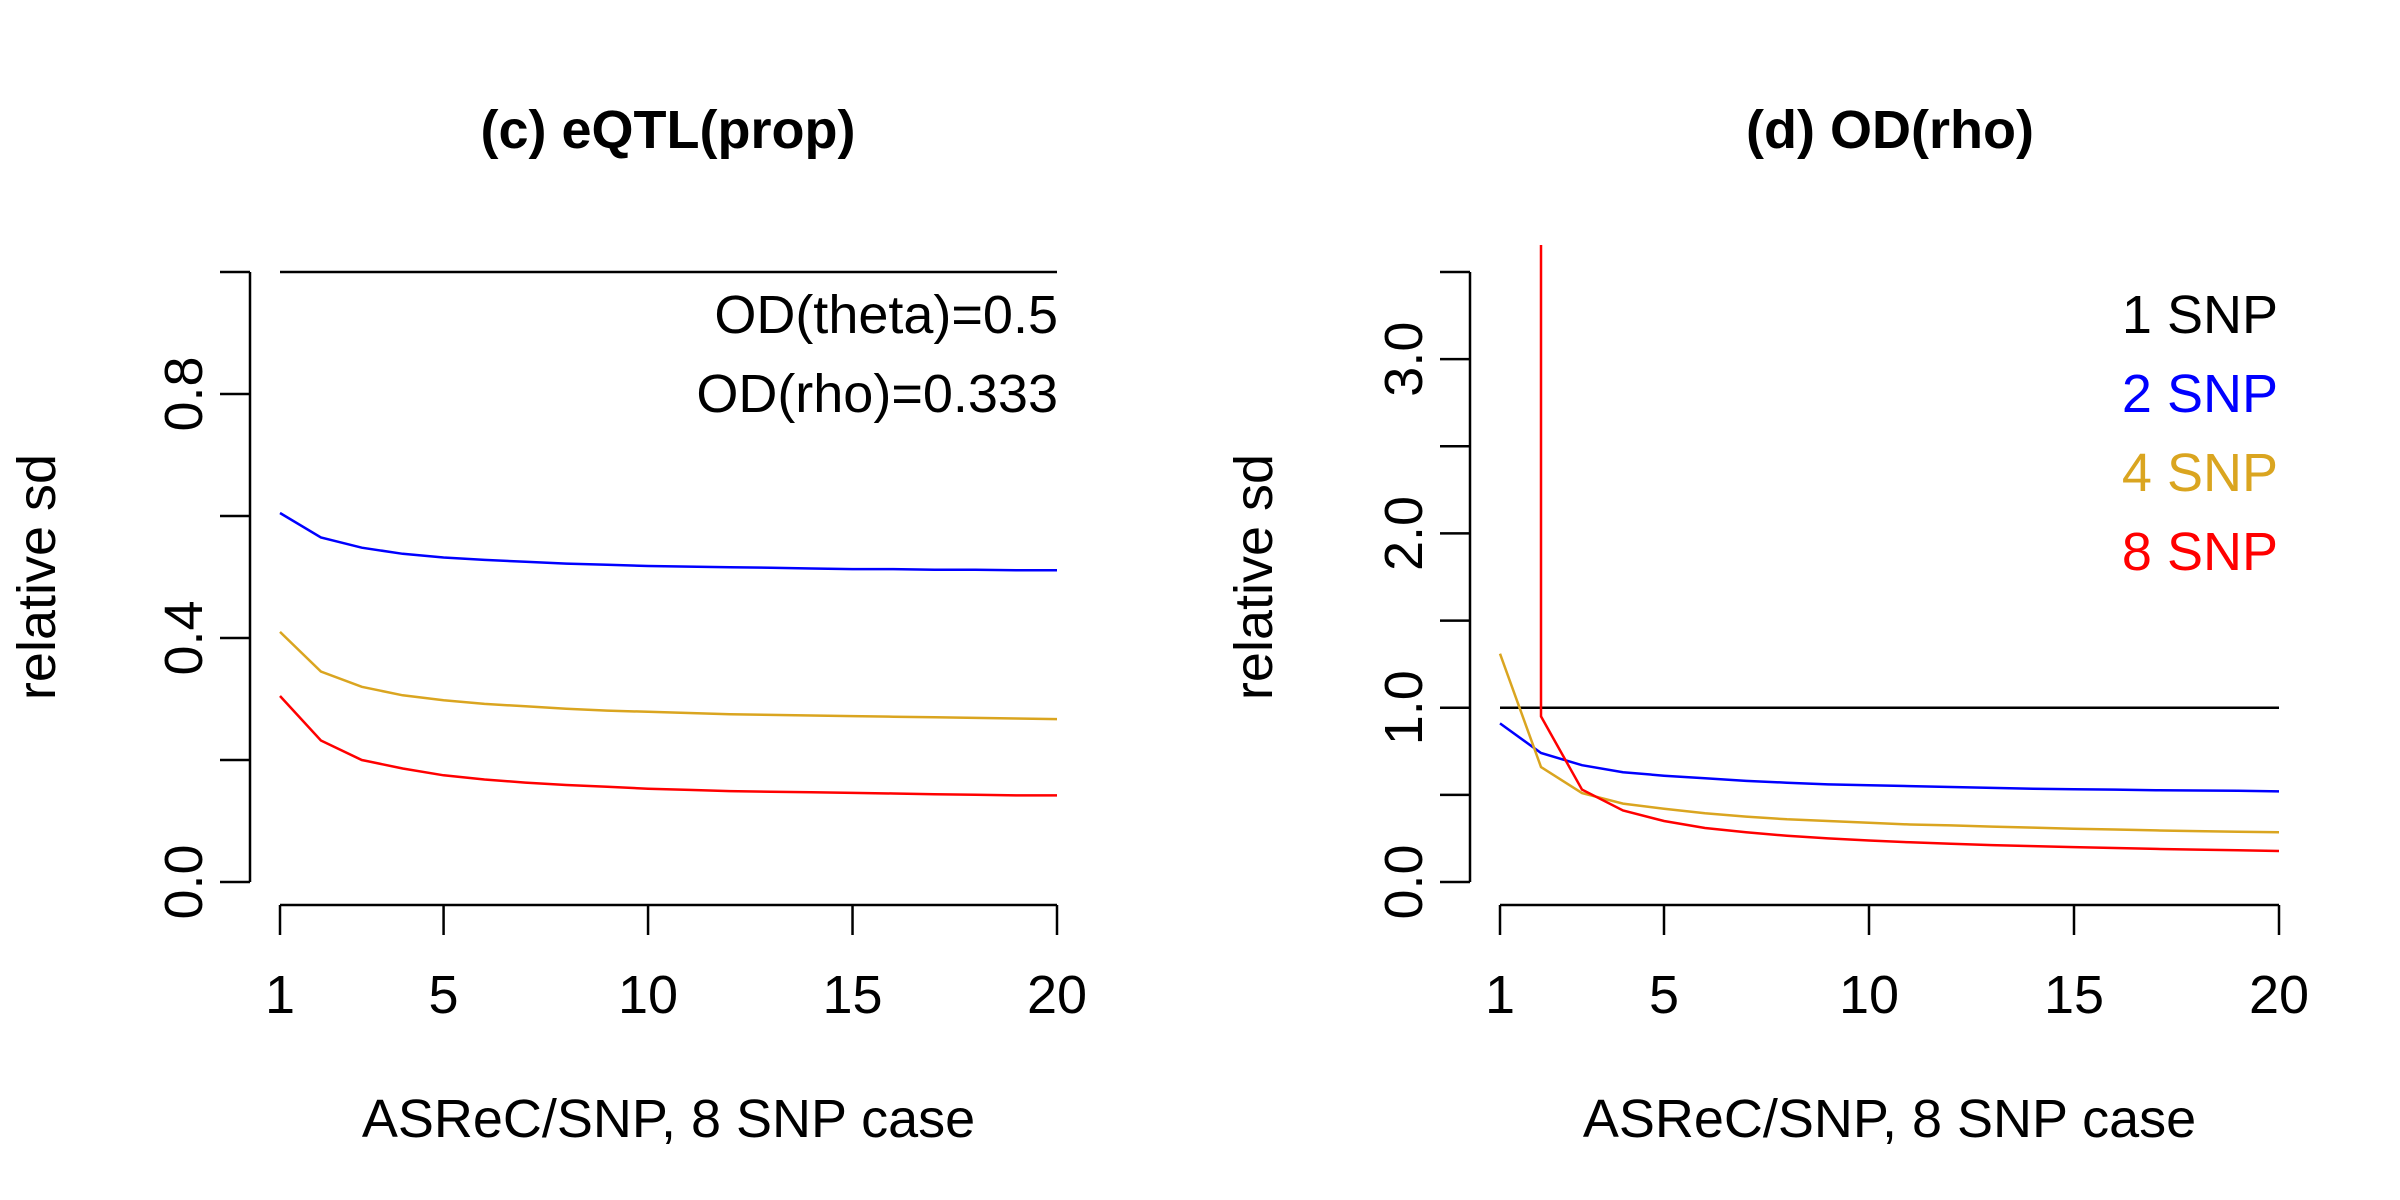 The width and height of the screenshot is (2400, 1200). What do you see at coordinates (1404, 359) in the screenshot?
I see `y-tick-label: 3.0` at bounding box center [1404, 359].